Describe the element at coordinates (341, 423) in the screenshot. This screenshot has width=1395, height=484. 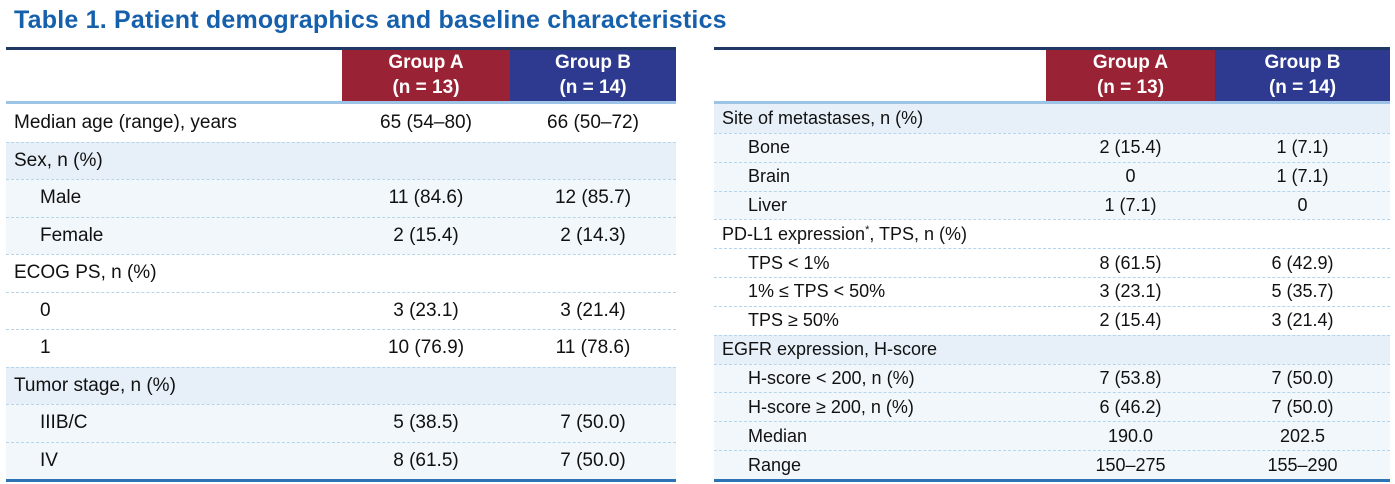
I see `table-row: IIIB/C 5 (38.5) 7 (50.0)` at that location.